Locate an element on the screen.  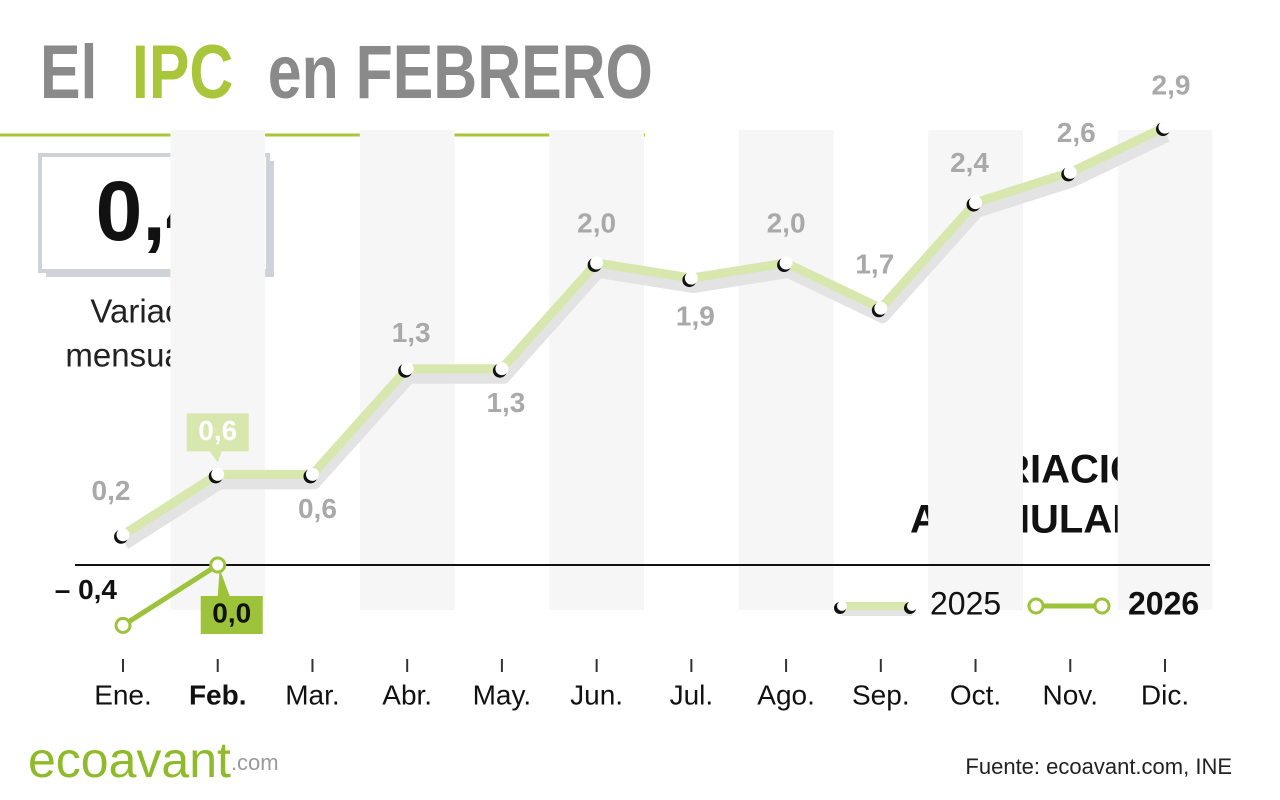
x-tick-label: Dic. is located at coordinates (1165, 694).